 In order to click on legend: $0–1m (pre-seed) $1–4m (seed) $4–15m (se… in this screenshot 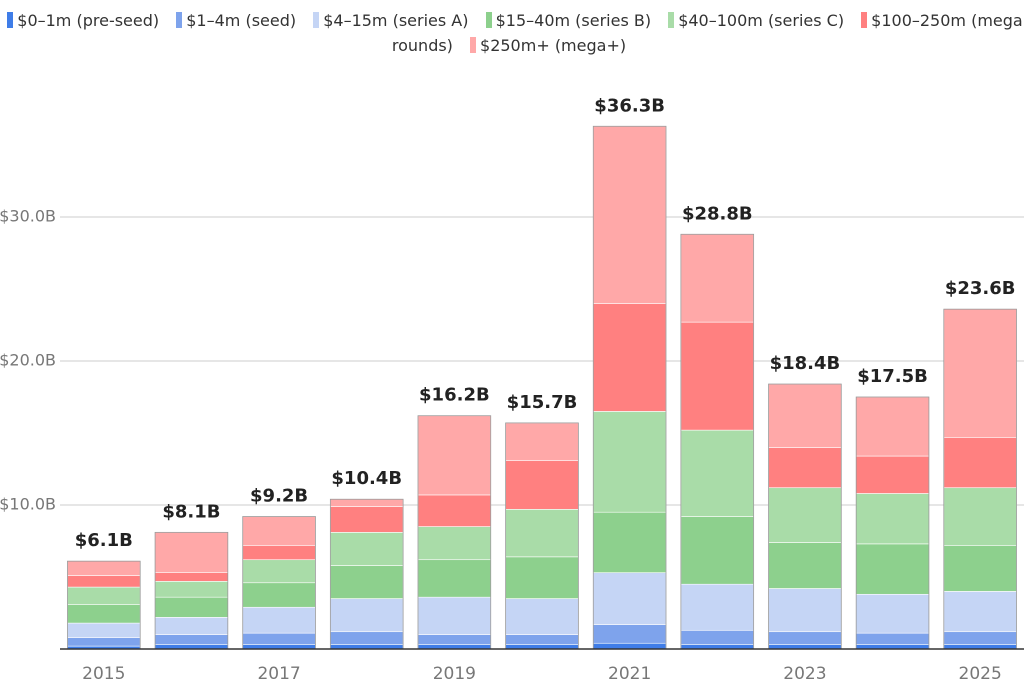, I will do `click(512, 33)`.